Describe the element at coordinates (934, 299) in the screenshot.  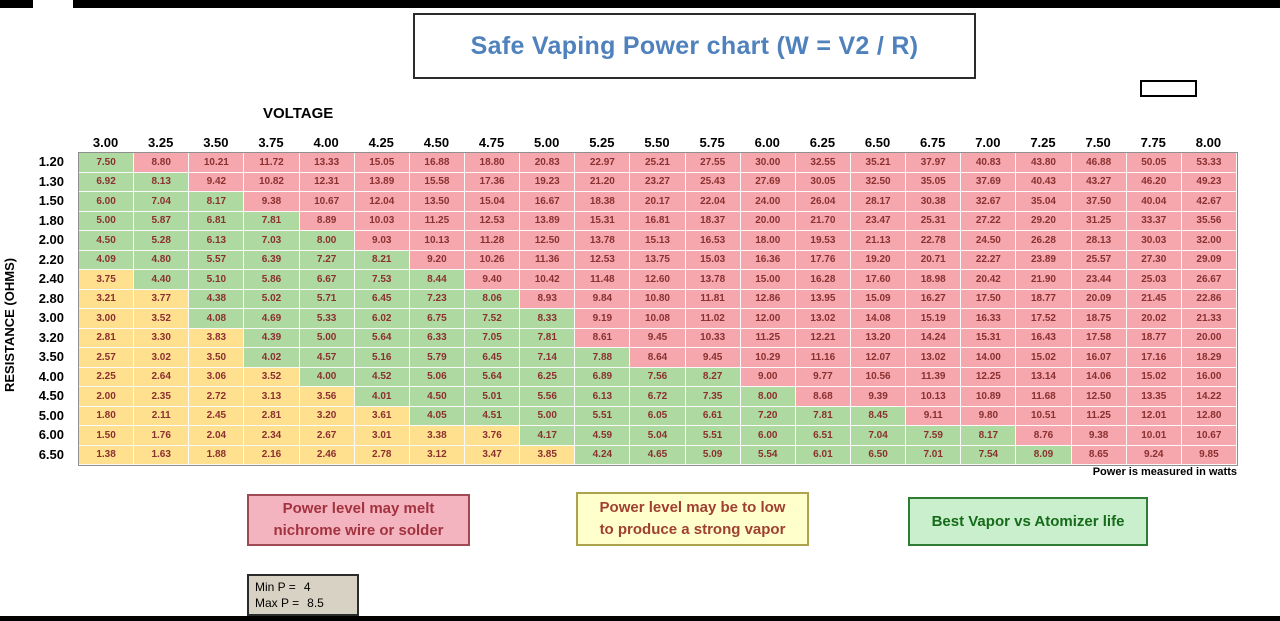
I see `power-cell: 16.27` at that location.